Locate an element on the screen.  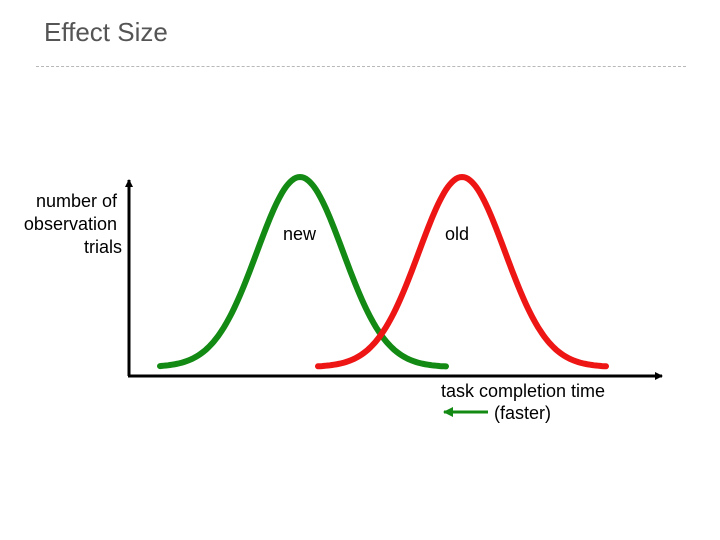
x-axis-label: task completion time is located at coordinates (523, 391).